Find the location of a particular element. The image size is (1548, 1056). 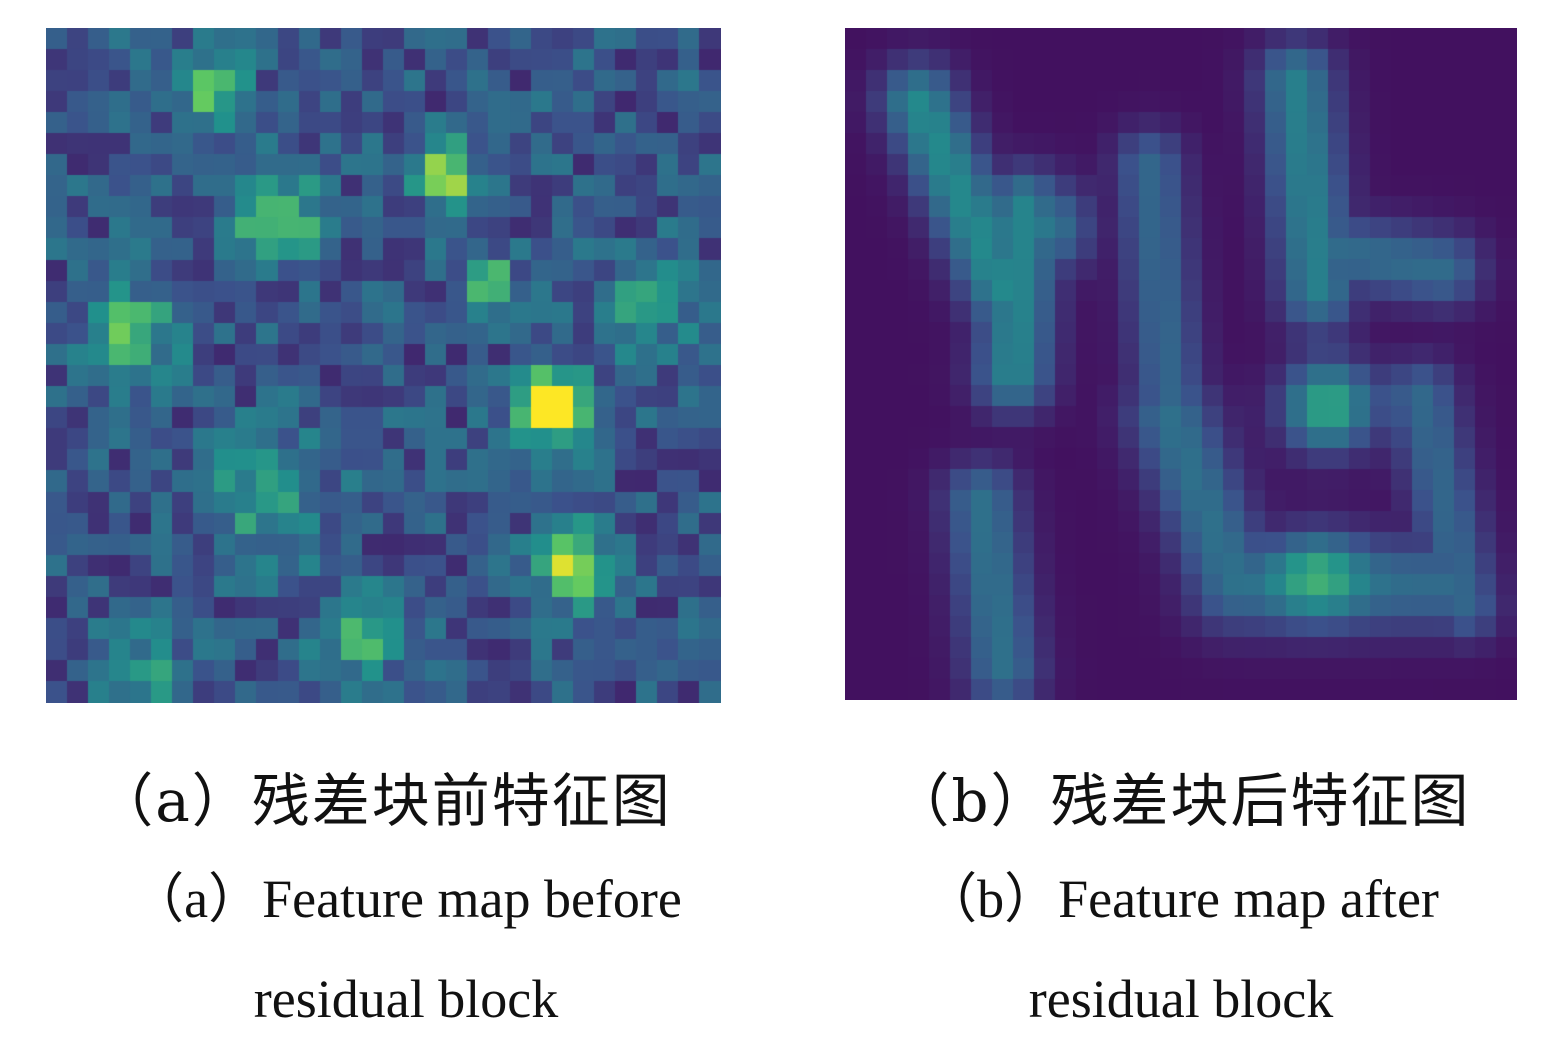

caption-a-chinese: （a）残差块前特征图 is located at coordinates (383, 801).